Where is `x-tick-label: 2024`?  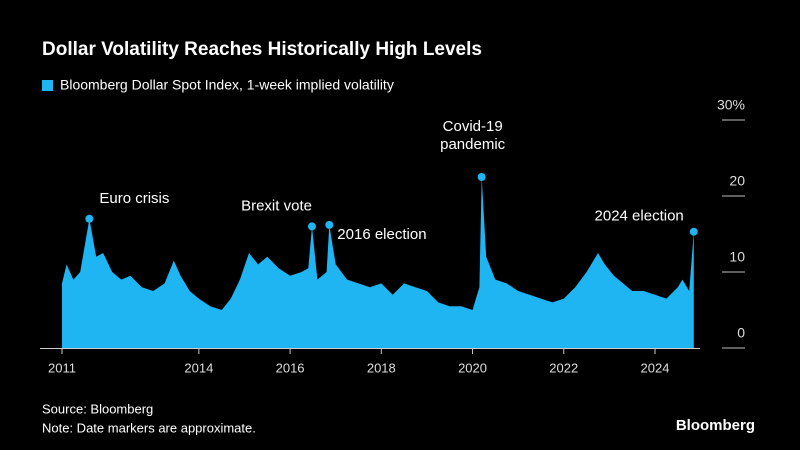
x-tick-label: 2024 is located at coordinates (655, 367).